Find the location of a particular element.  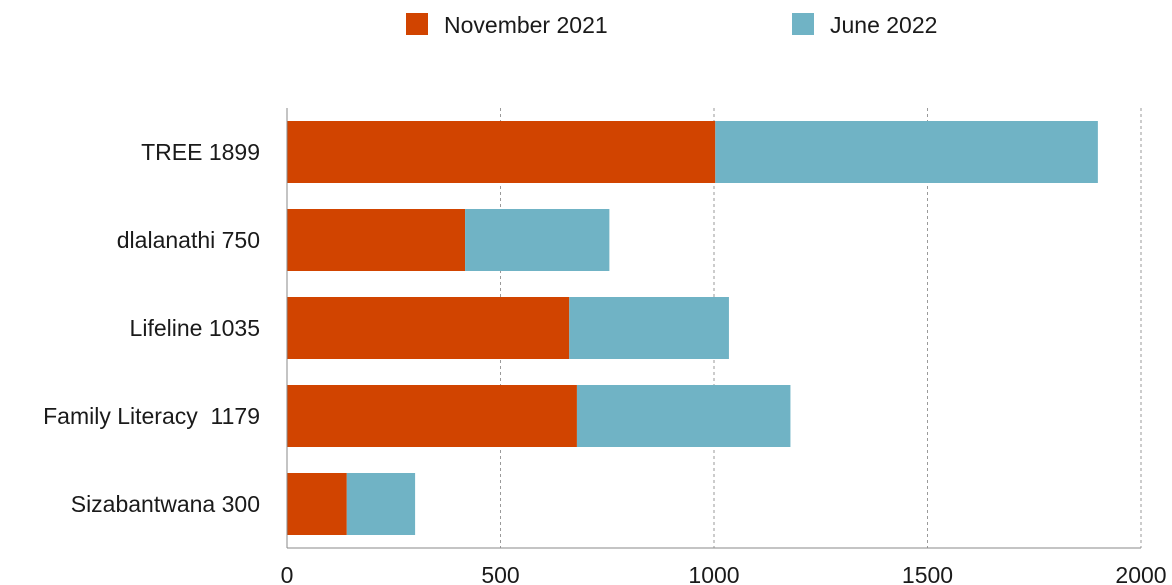

x-tick-label: 1500 is located at coordinates (927, 573).